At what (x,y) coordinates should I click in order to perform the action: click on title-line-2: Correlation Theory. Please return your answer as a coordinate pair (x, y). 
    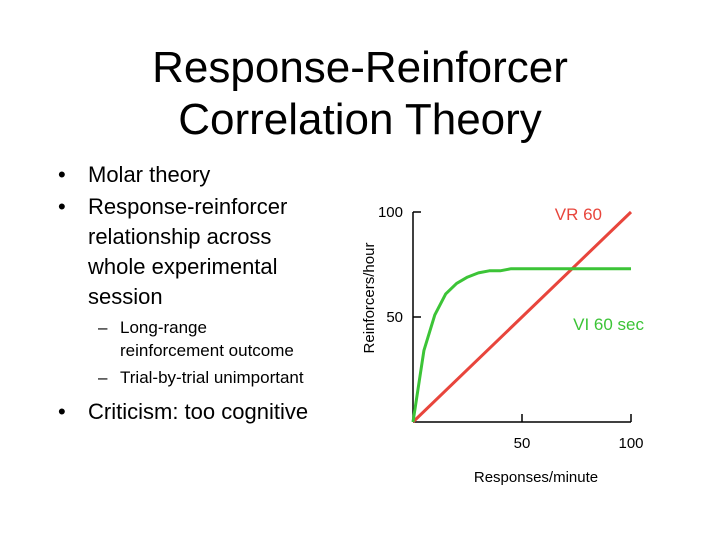
    Looking at the image, I should click on (360, 119).